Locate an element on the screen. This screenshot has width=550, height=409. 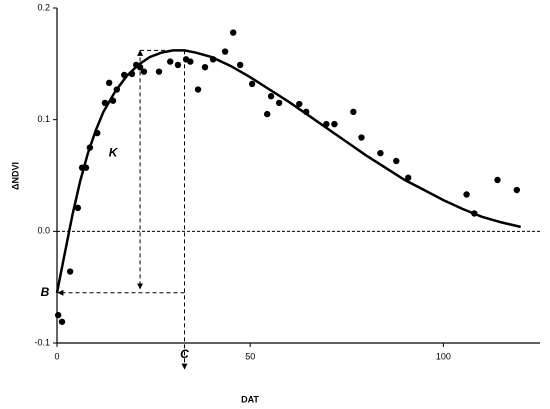
annotation: K is located at coordinates (114, 152).